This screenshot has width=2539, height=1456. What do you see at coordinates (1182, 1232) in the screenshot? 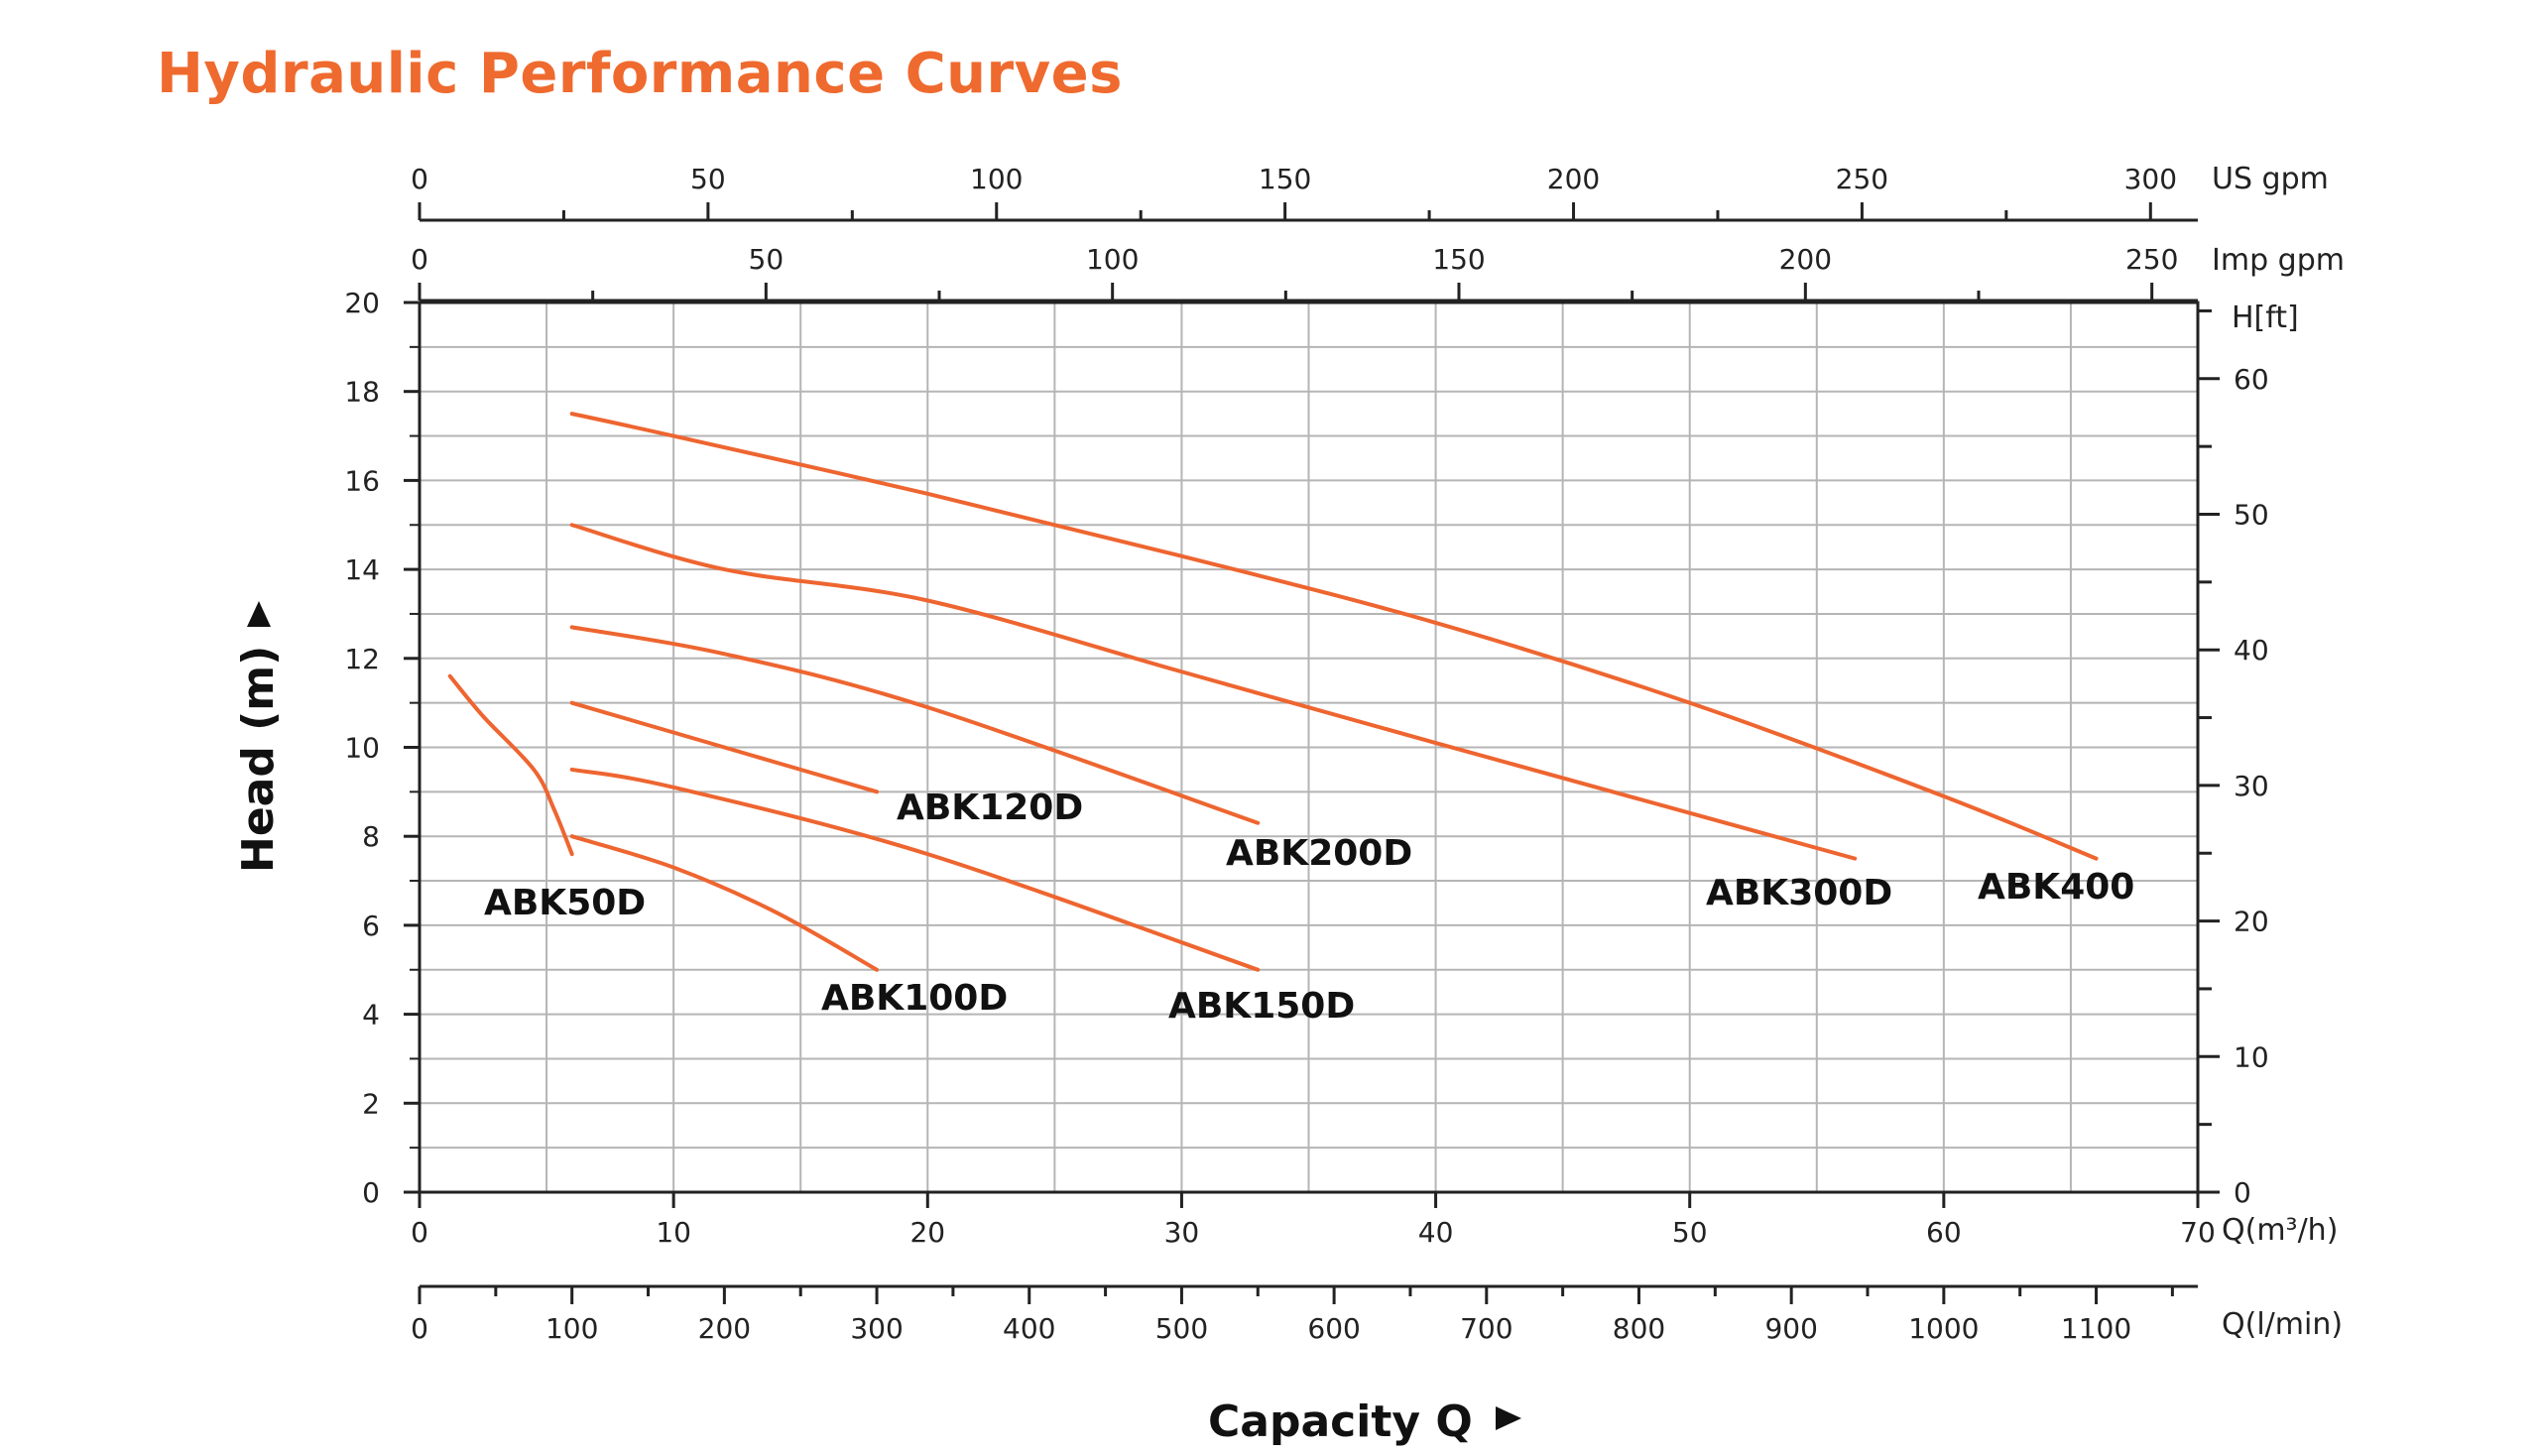
I see `x-tick-label: 30` at bounding box center [1182, 1232].